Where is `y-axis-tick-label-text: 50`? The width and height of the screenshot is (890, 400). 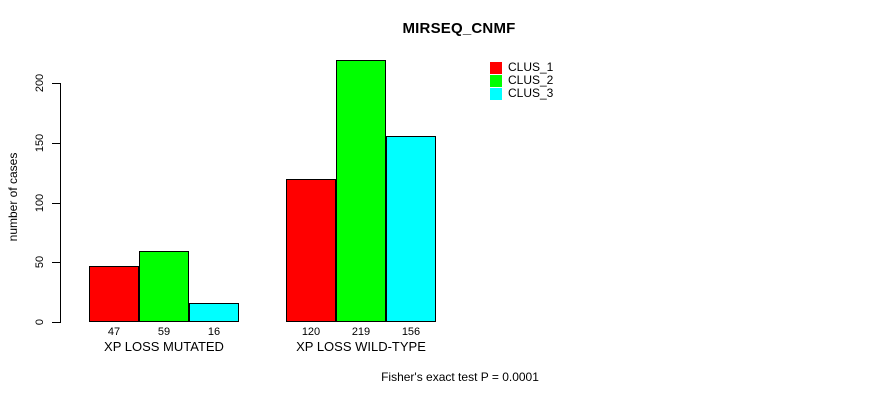
y-axis-tick-label-text: 50 is located at coordinates (40, 262).